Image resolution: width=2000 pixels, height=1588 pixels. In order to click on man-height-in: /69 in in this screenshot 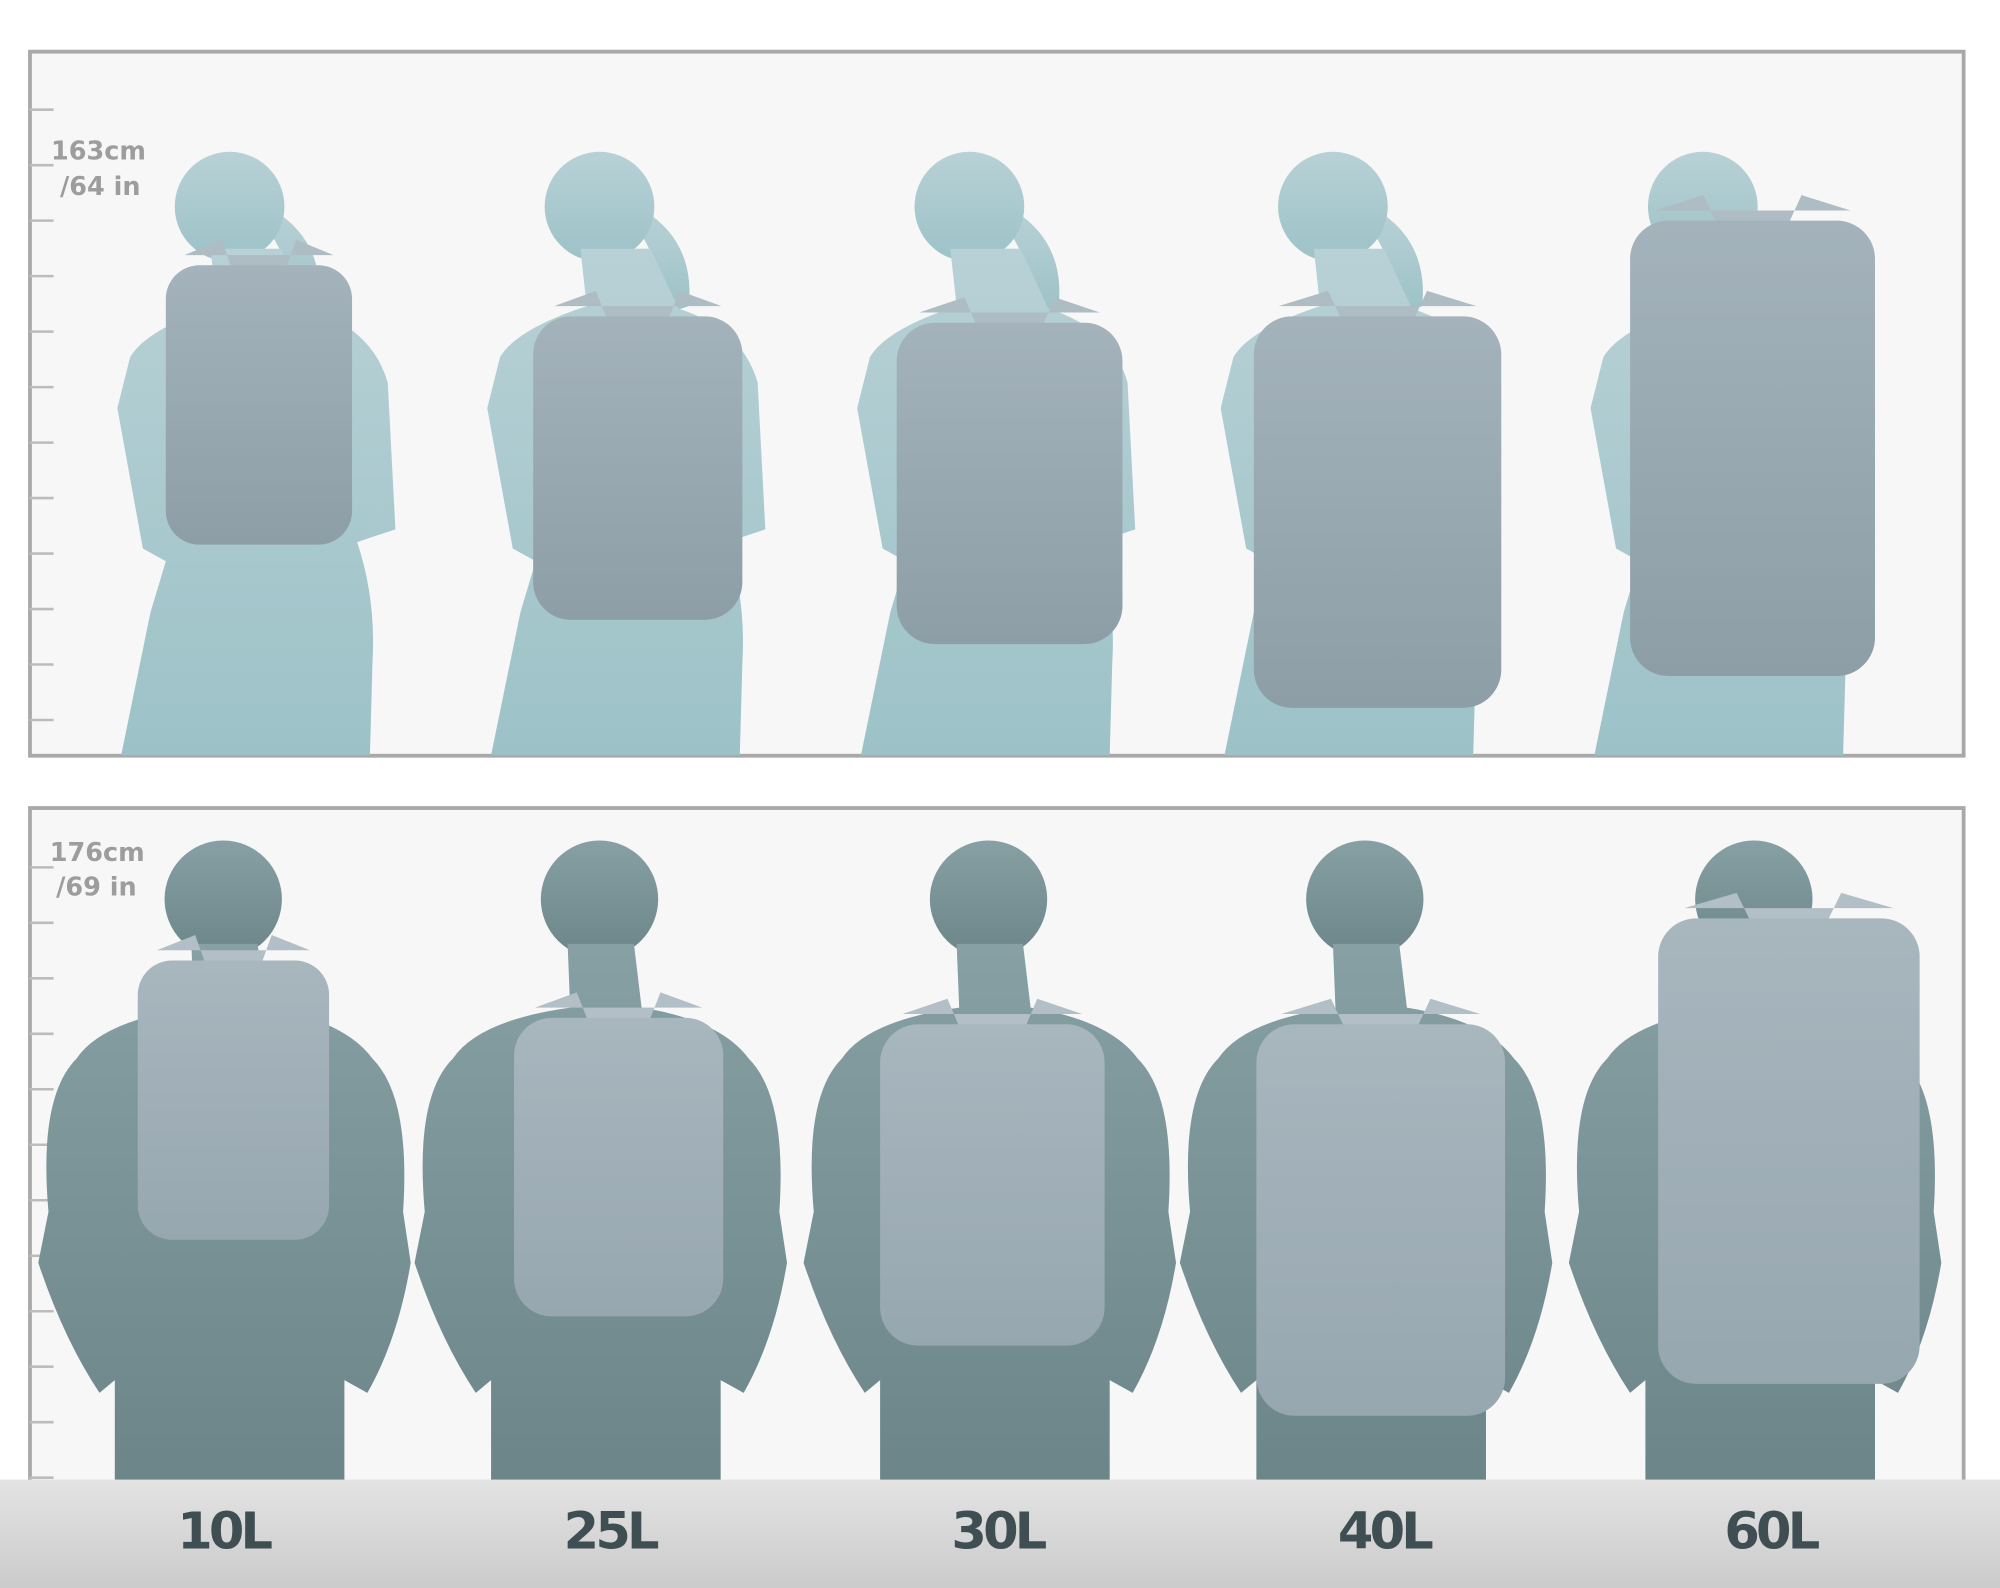, I will do `click(96, 887)`.